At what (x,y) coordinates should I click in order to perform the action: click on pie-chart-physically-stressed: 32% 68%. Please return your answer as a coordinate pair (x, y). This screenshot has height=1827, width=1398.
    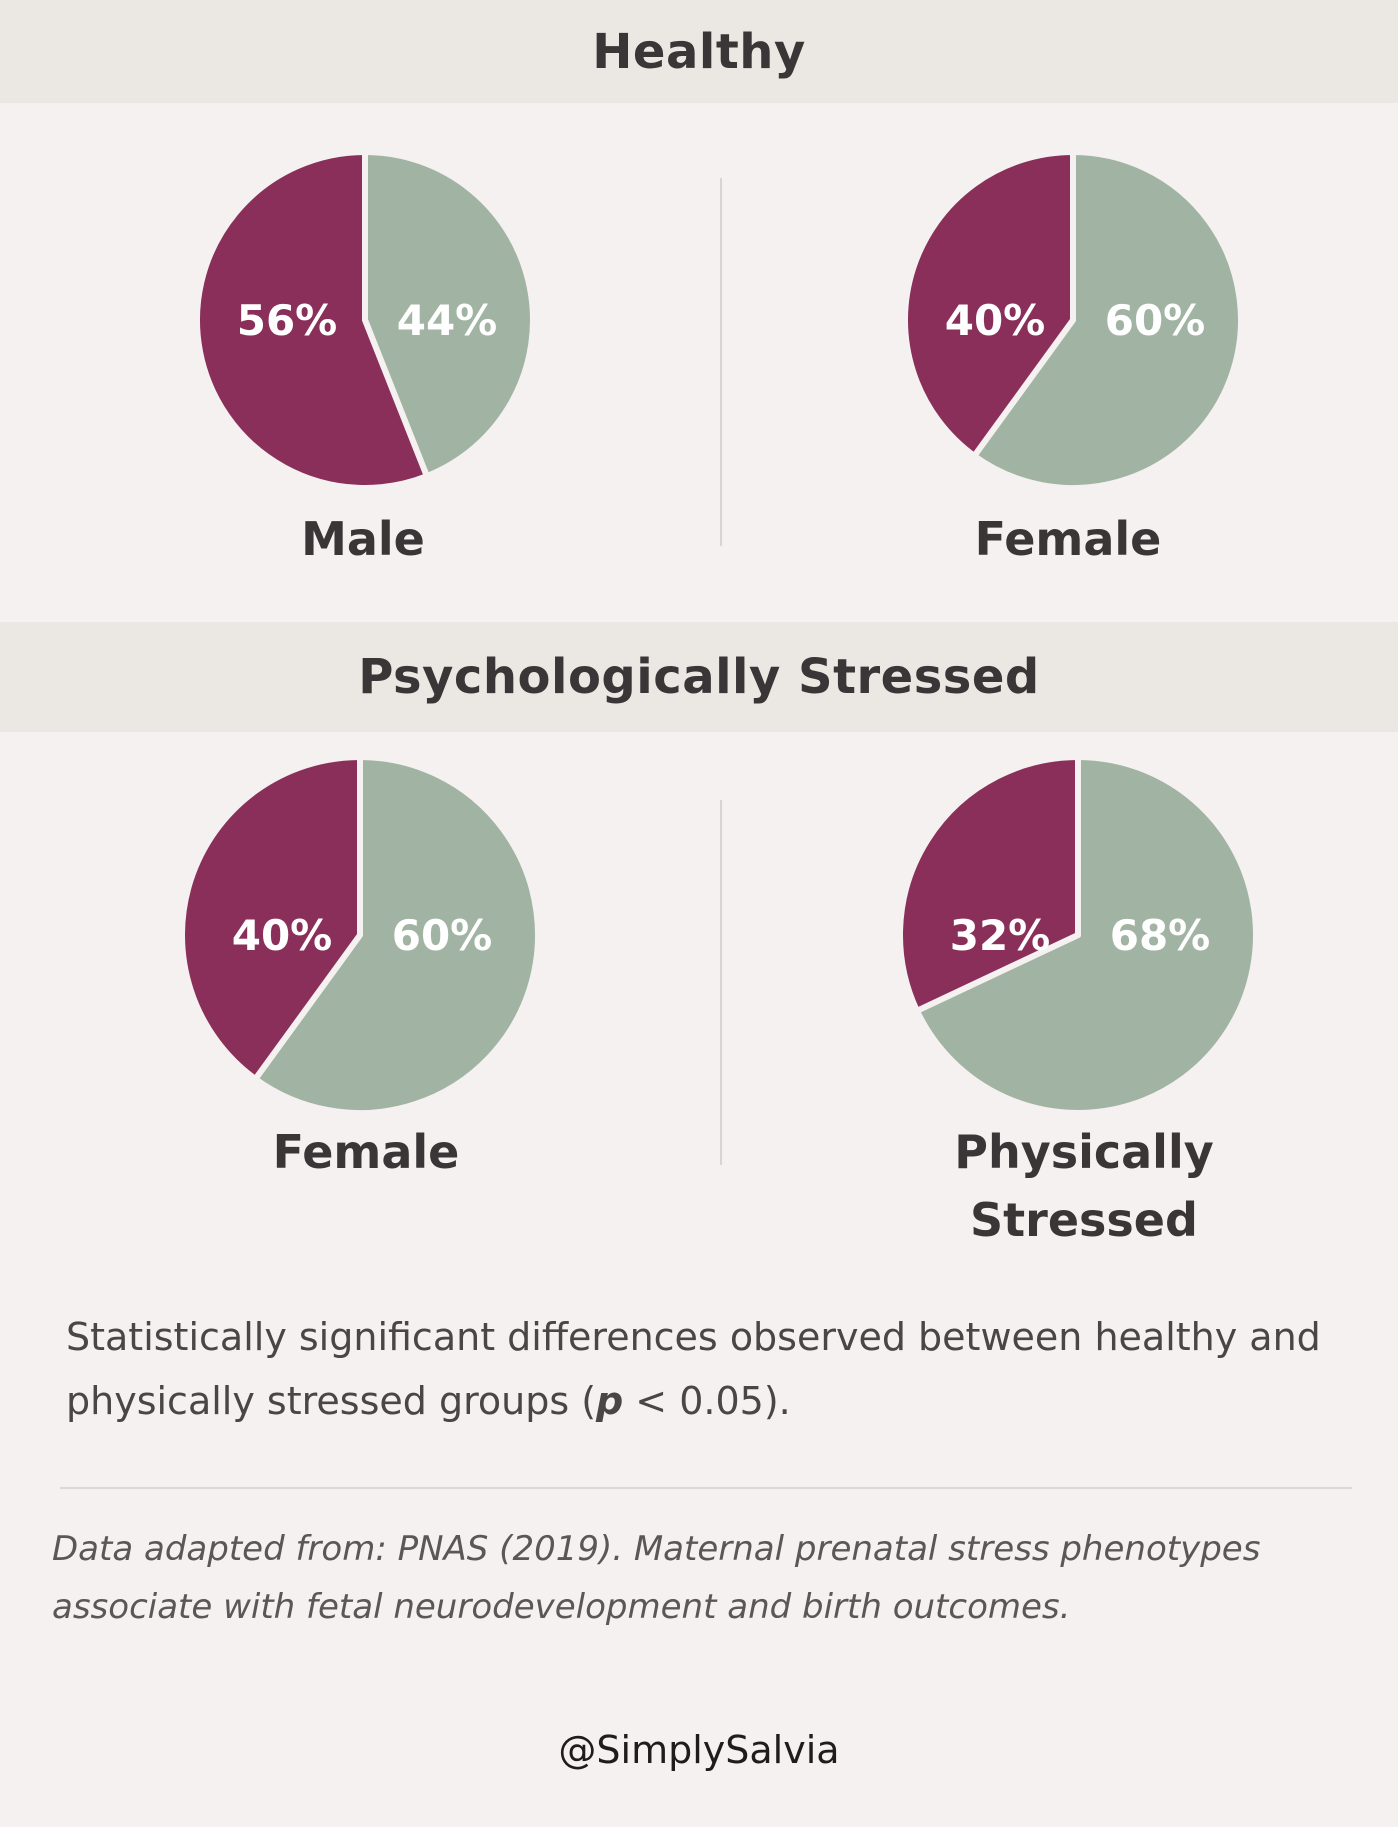
    Looking at the image, I should click on (1078, 935).